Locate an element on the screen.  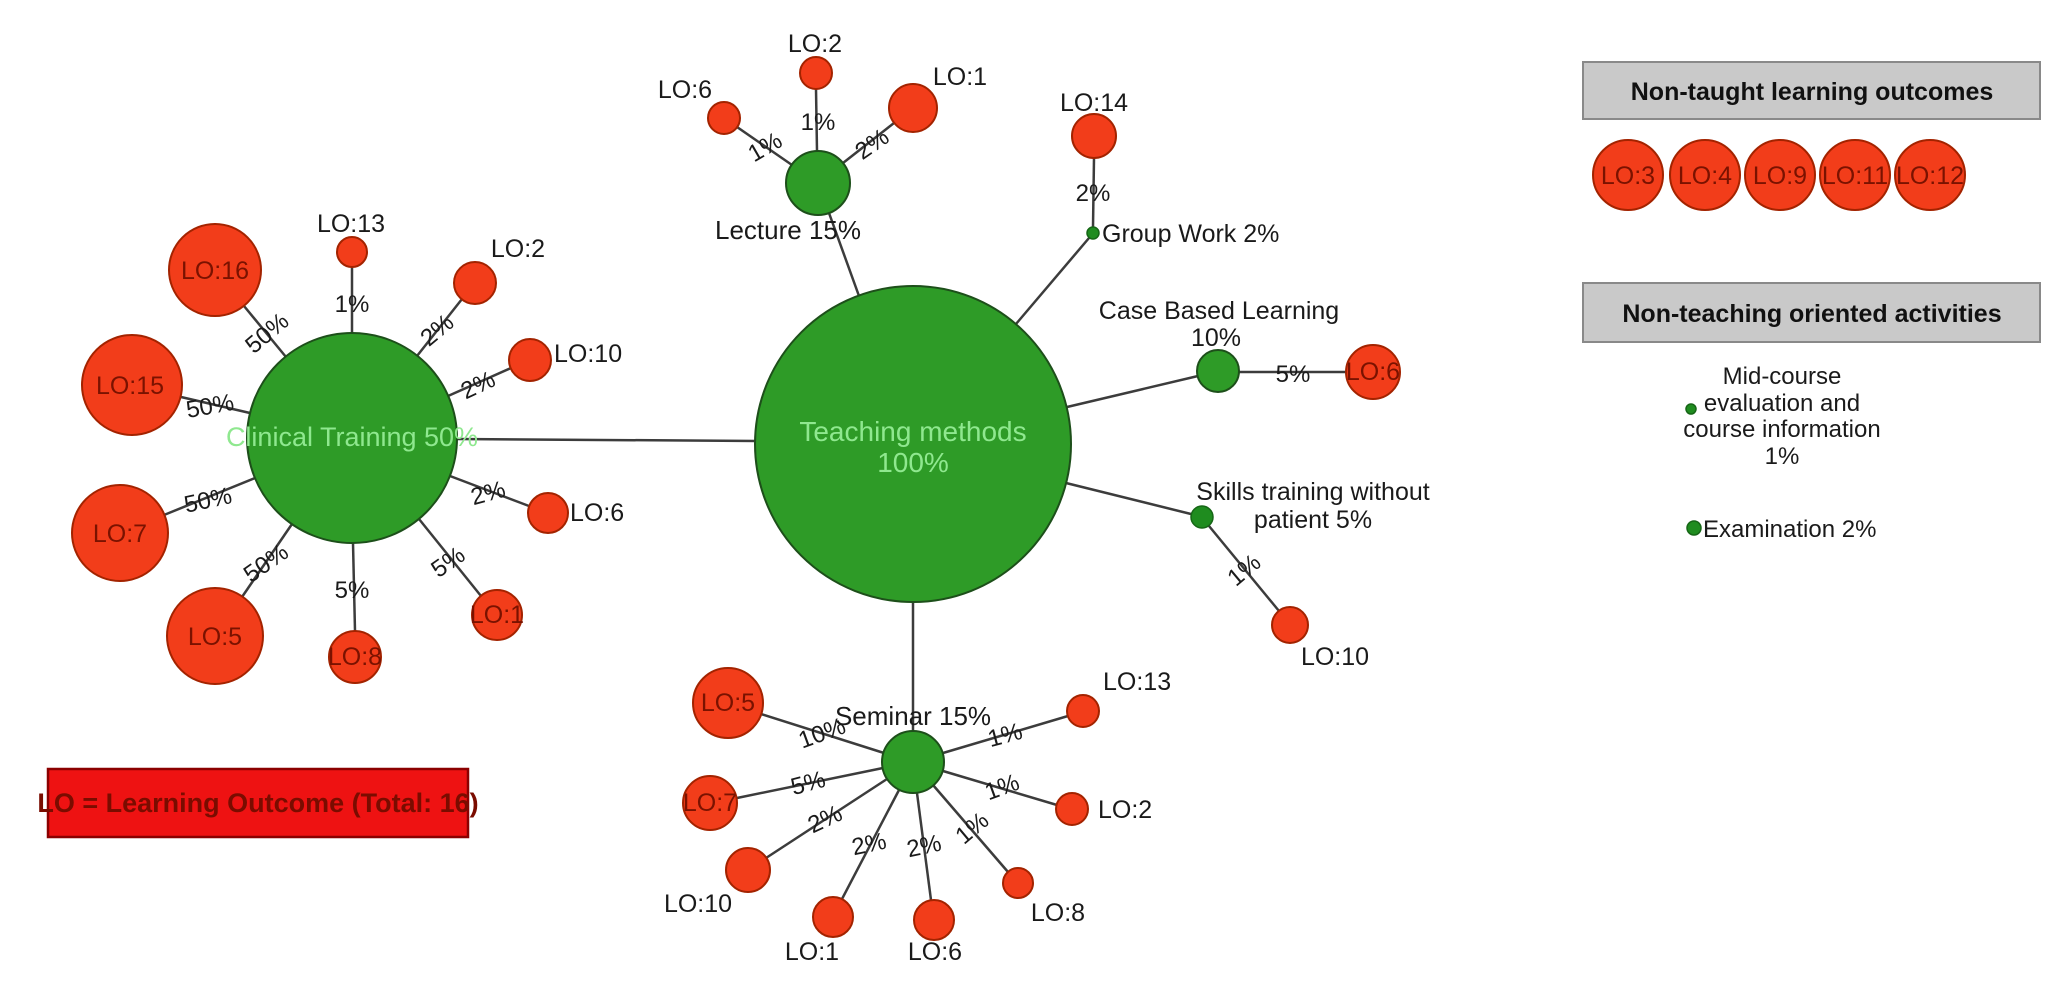
node-seminar is located at coordinates (913, 762).